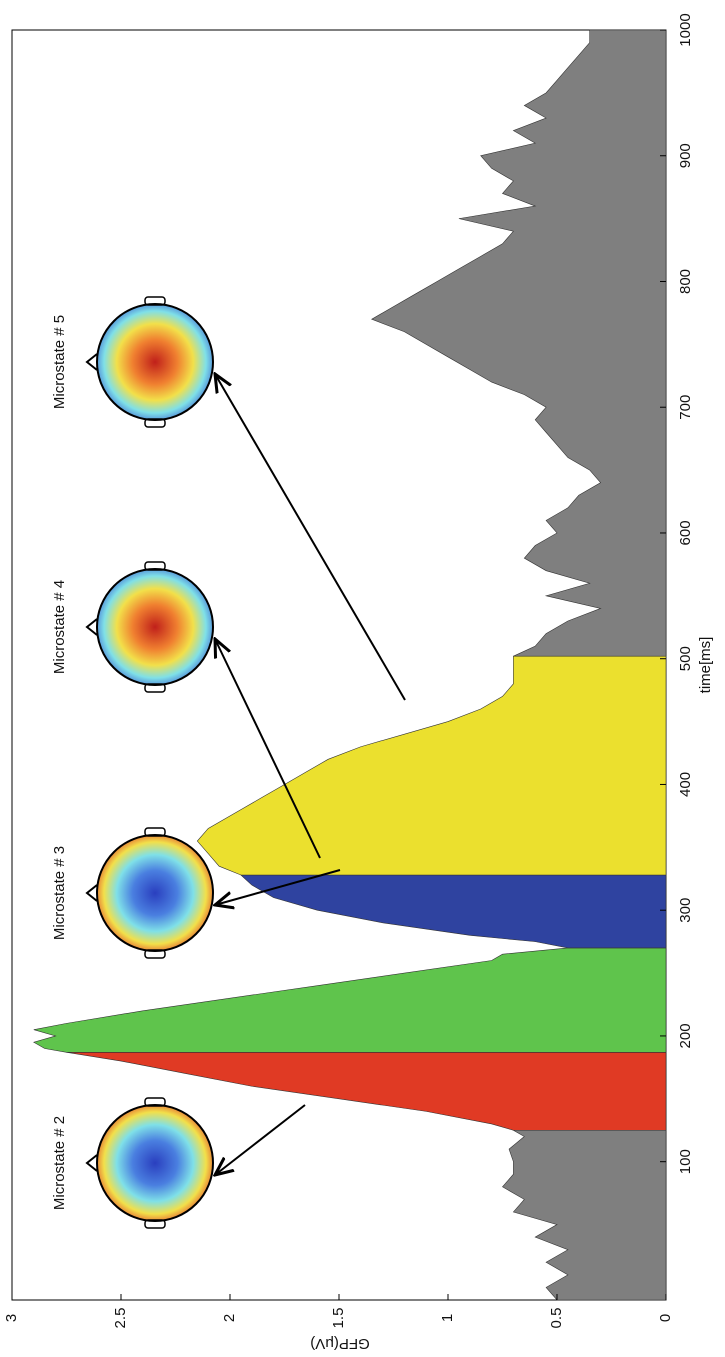 The height and width of the screenshot is (1357, 725). I want to click on x-tick-label: 900, so click(685, 155).